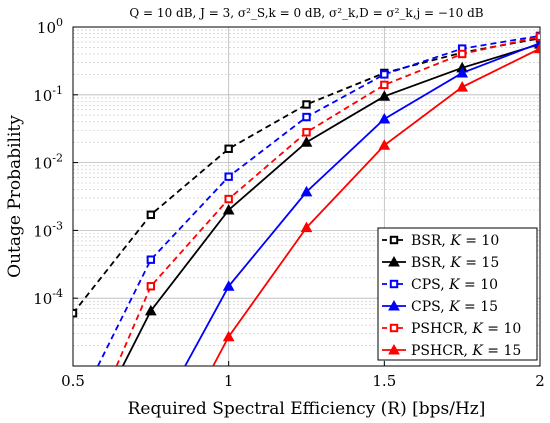 Image resolution: width=550 pixels, height=423 pixels. Describe the element at coordinates (50, 26) in the screenshot. I see `y-tick-label: 10⁰` at that location.